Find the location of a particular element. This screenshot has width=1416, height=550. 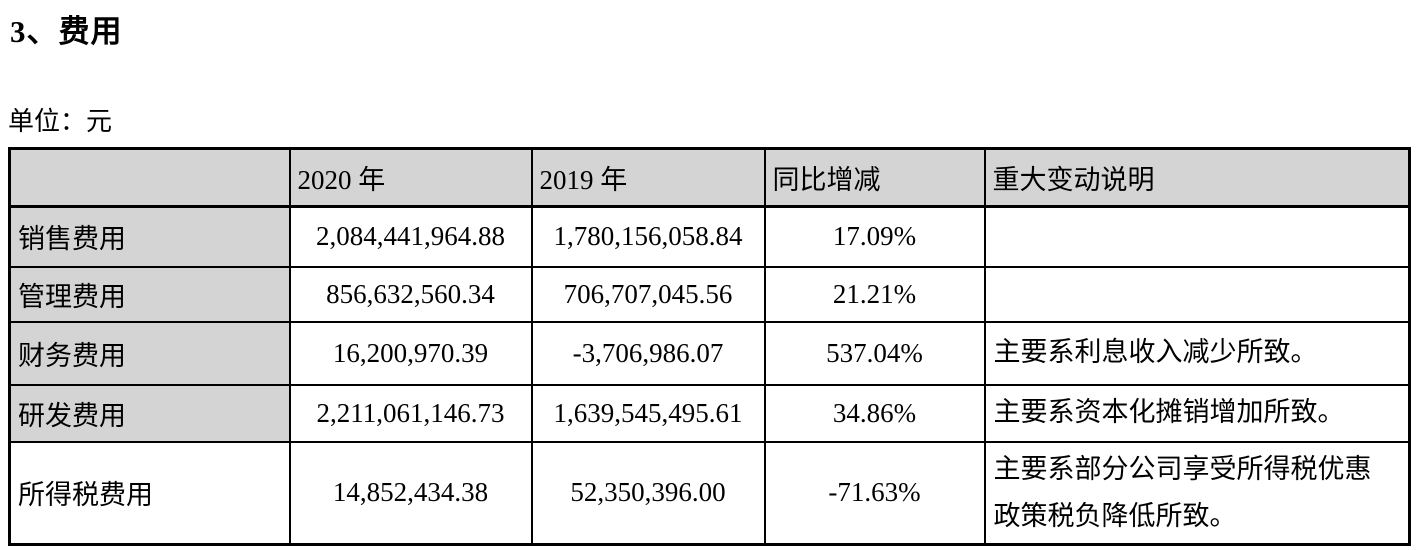

value-2020-cell: 16,200,970.39 is located at coordinates (410, 353).